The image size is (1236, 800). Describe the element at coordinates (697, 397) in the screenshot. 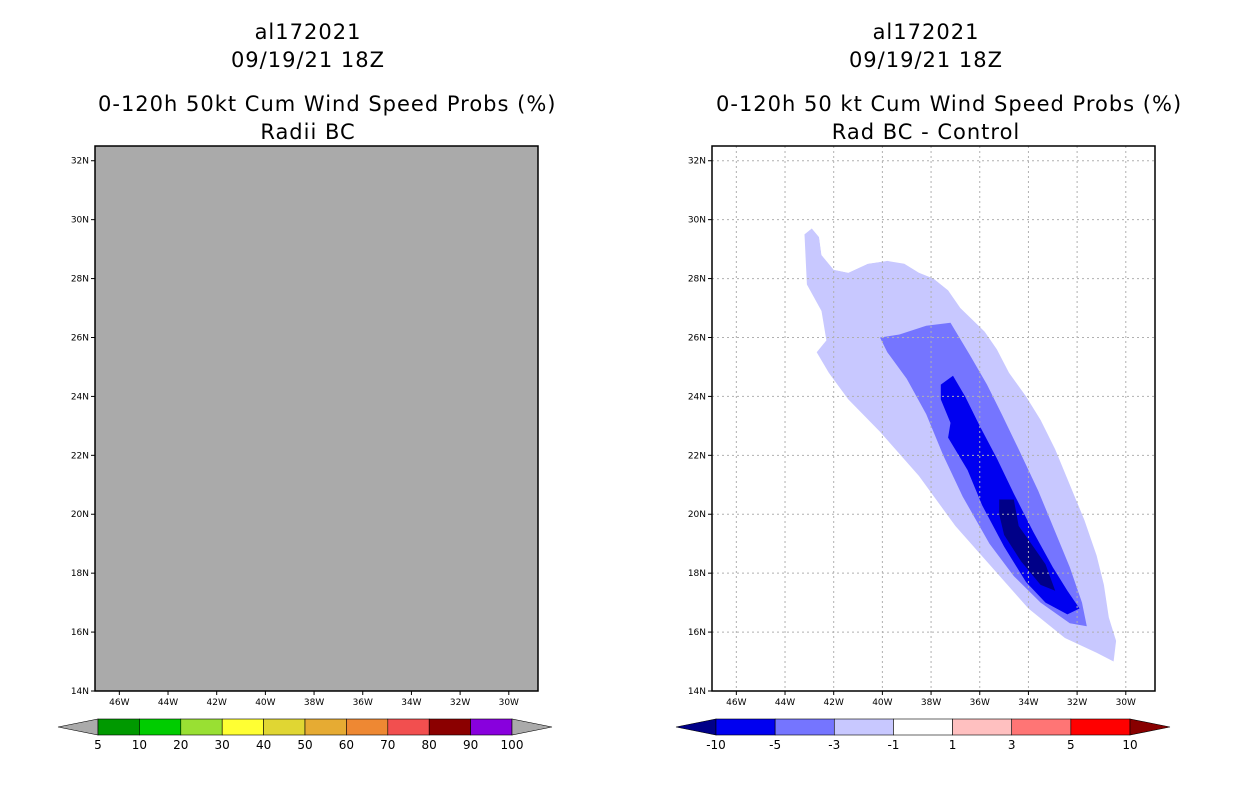

I see `right-ytick-label-24N: 24N` at that location.